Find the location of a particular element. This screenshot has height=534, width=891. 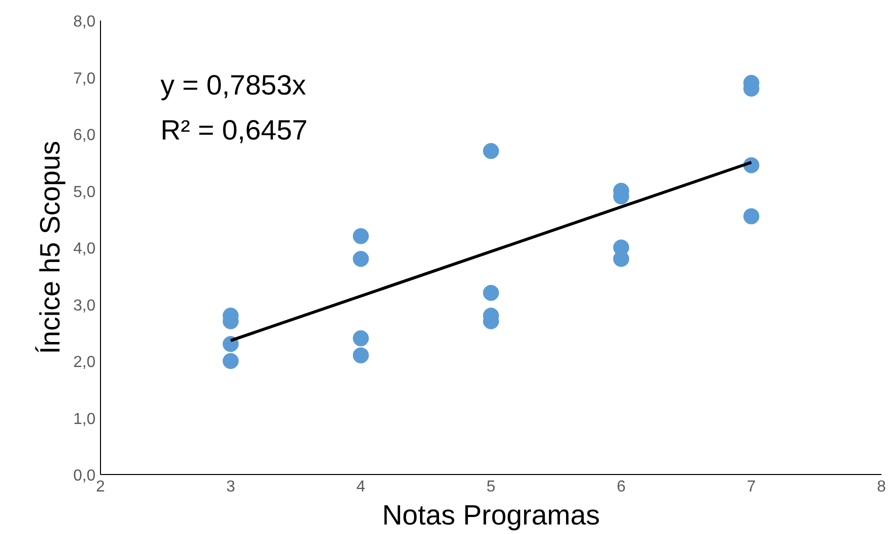

y-tick-label: 8,0 is located at coordinates (84, 22).